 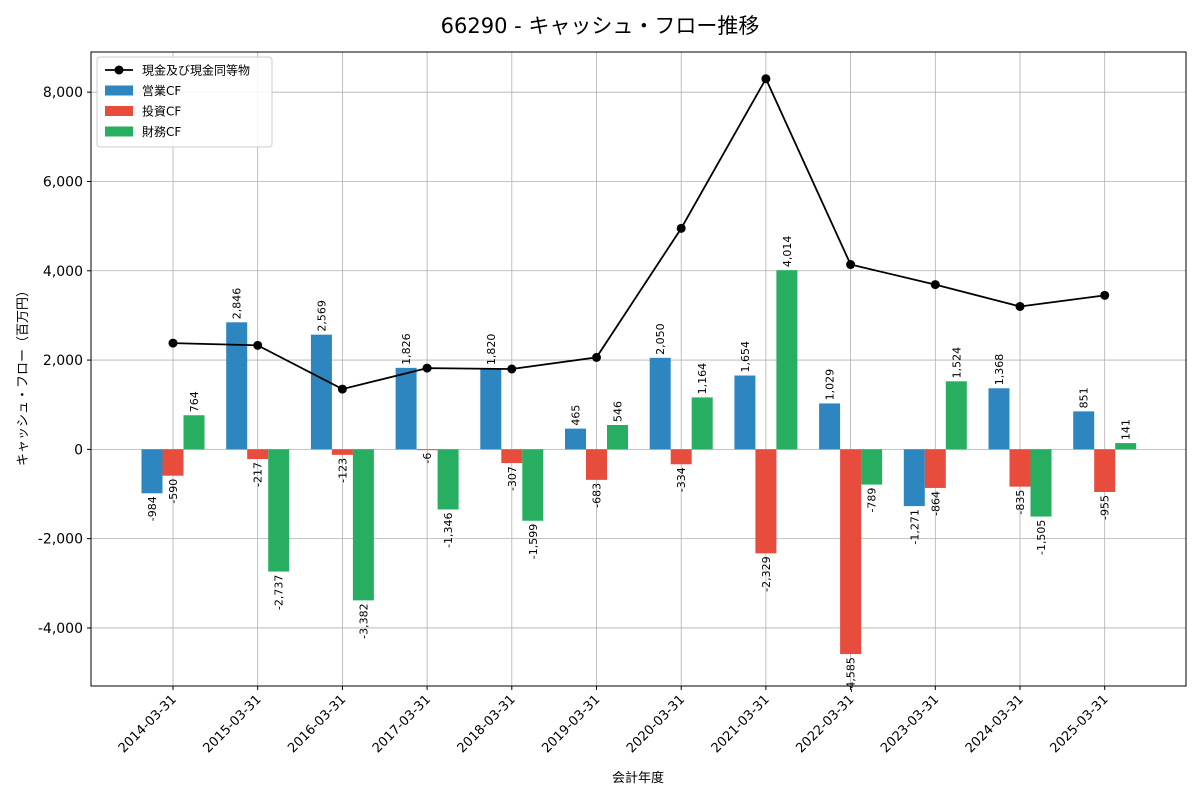 What do you see at coordinates (1041, 537) in the screenshot?
I see `data-label: -1,505` at bounding box center [1041, 537].